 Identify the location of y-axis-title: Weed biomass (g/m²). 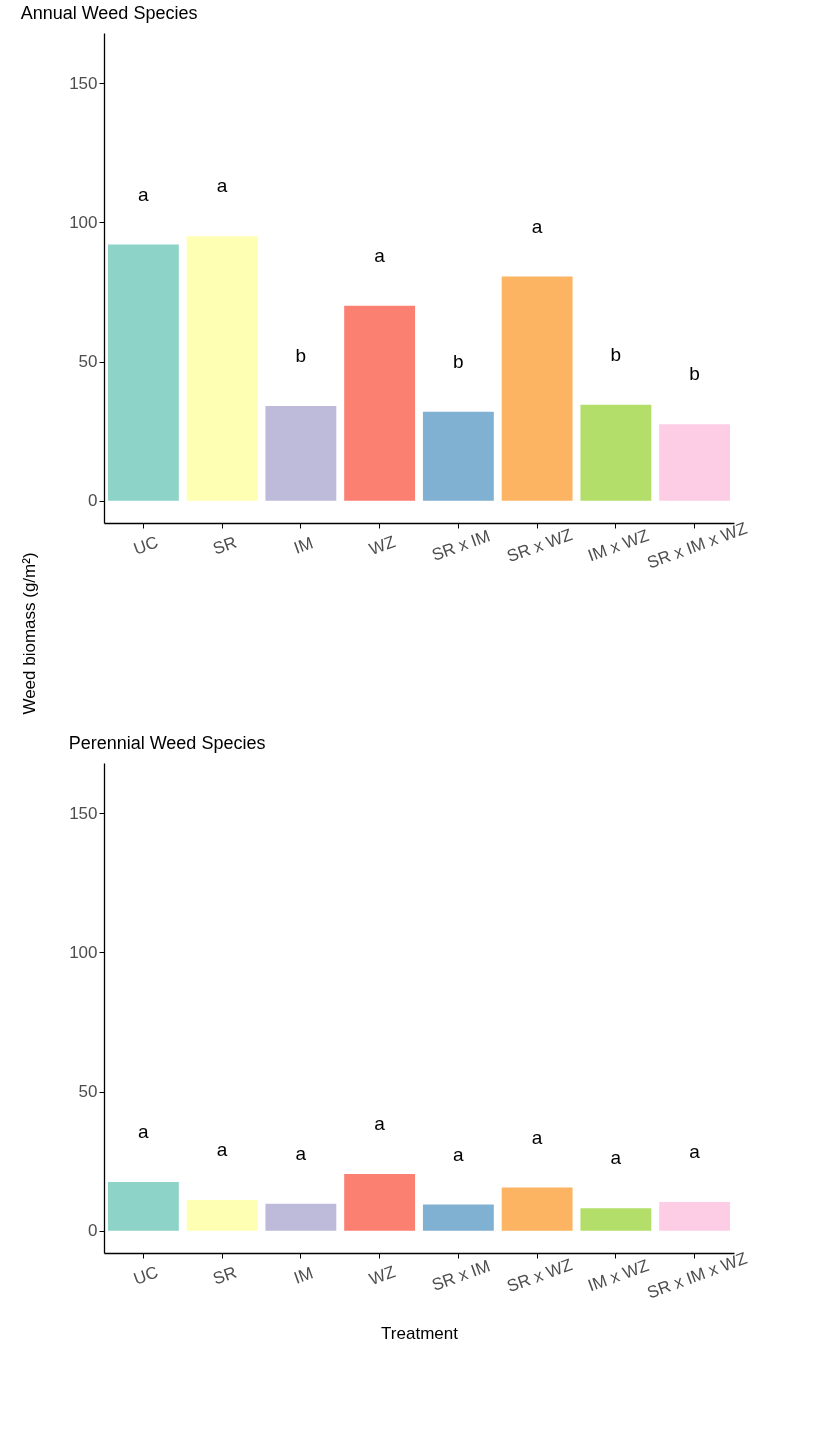
(30, 633).